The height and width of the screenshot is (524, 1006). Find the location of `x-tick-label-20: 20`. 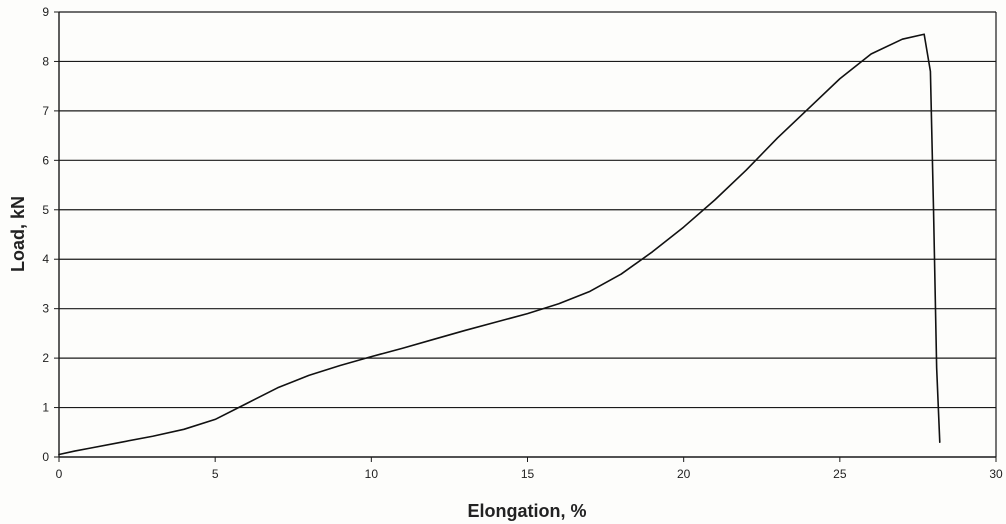

x-tick-label-20: 20 is located at coordinates (684, 474).